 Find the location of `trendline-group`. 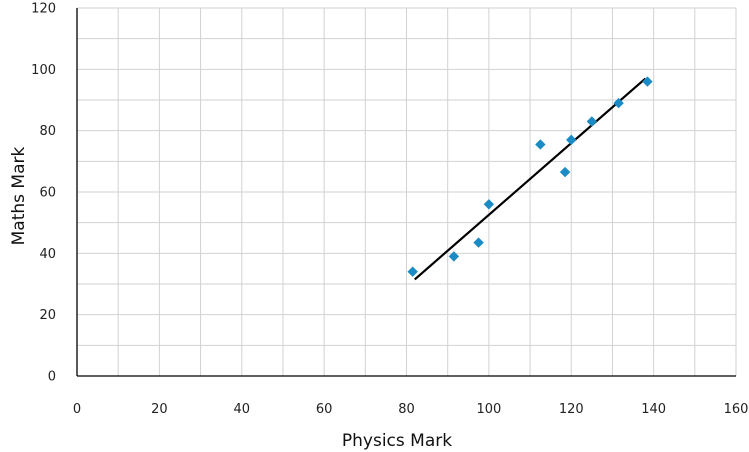

trendline-group is located at coordinates (530, 179).